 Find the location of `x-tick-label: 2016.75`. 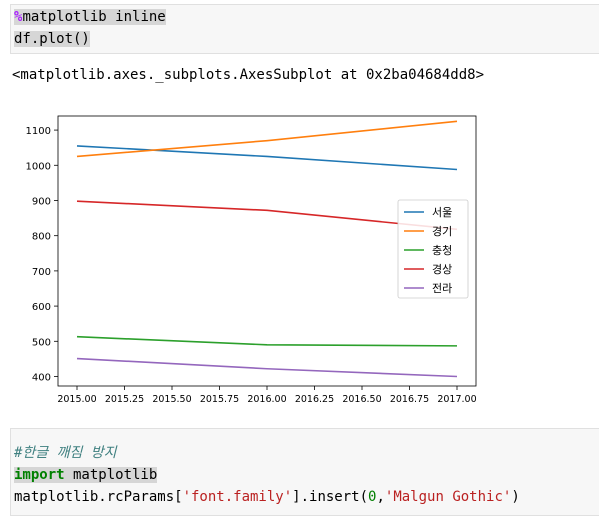

x-tick-label: 2016.75 is located at coordinates (409, 399).